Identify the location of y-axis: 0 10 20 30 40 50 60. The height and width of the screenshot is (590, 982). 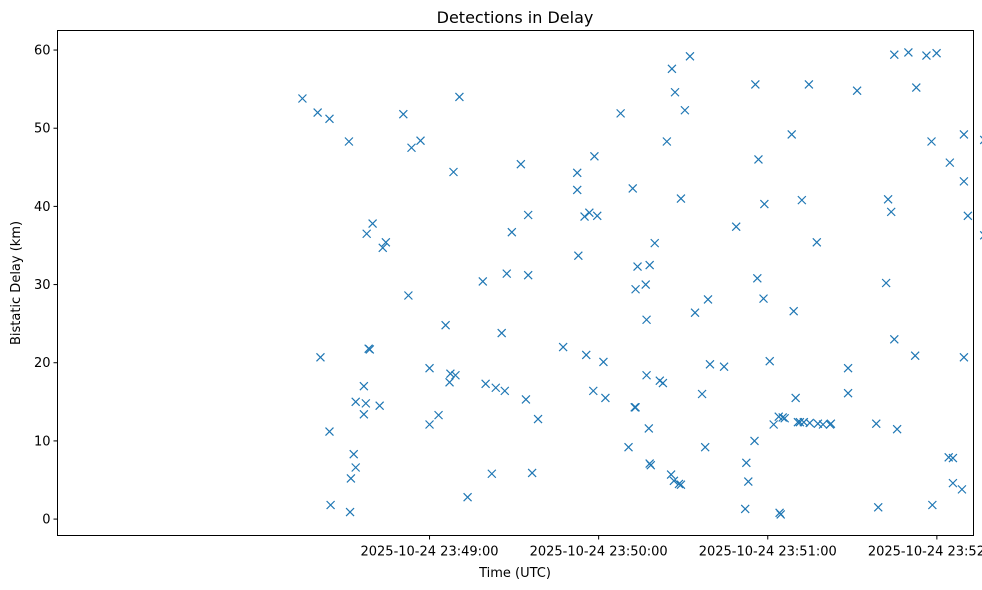
(46, 286).